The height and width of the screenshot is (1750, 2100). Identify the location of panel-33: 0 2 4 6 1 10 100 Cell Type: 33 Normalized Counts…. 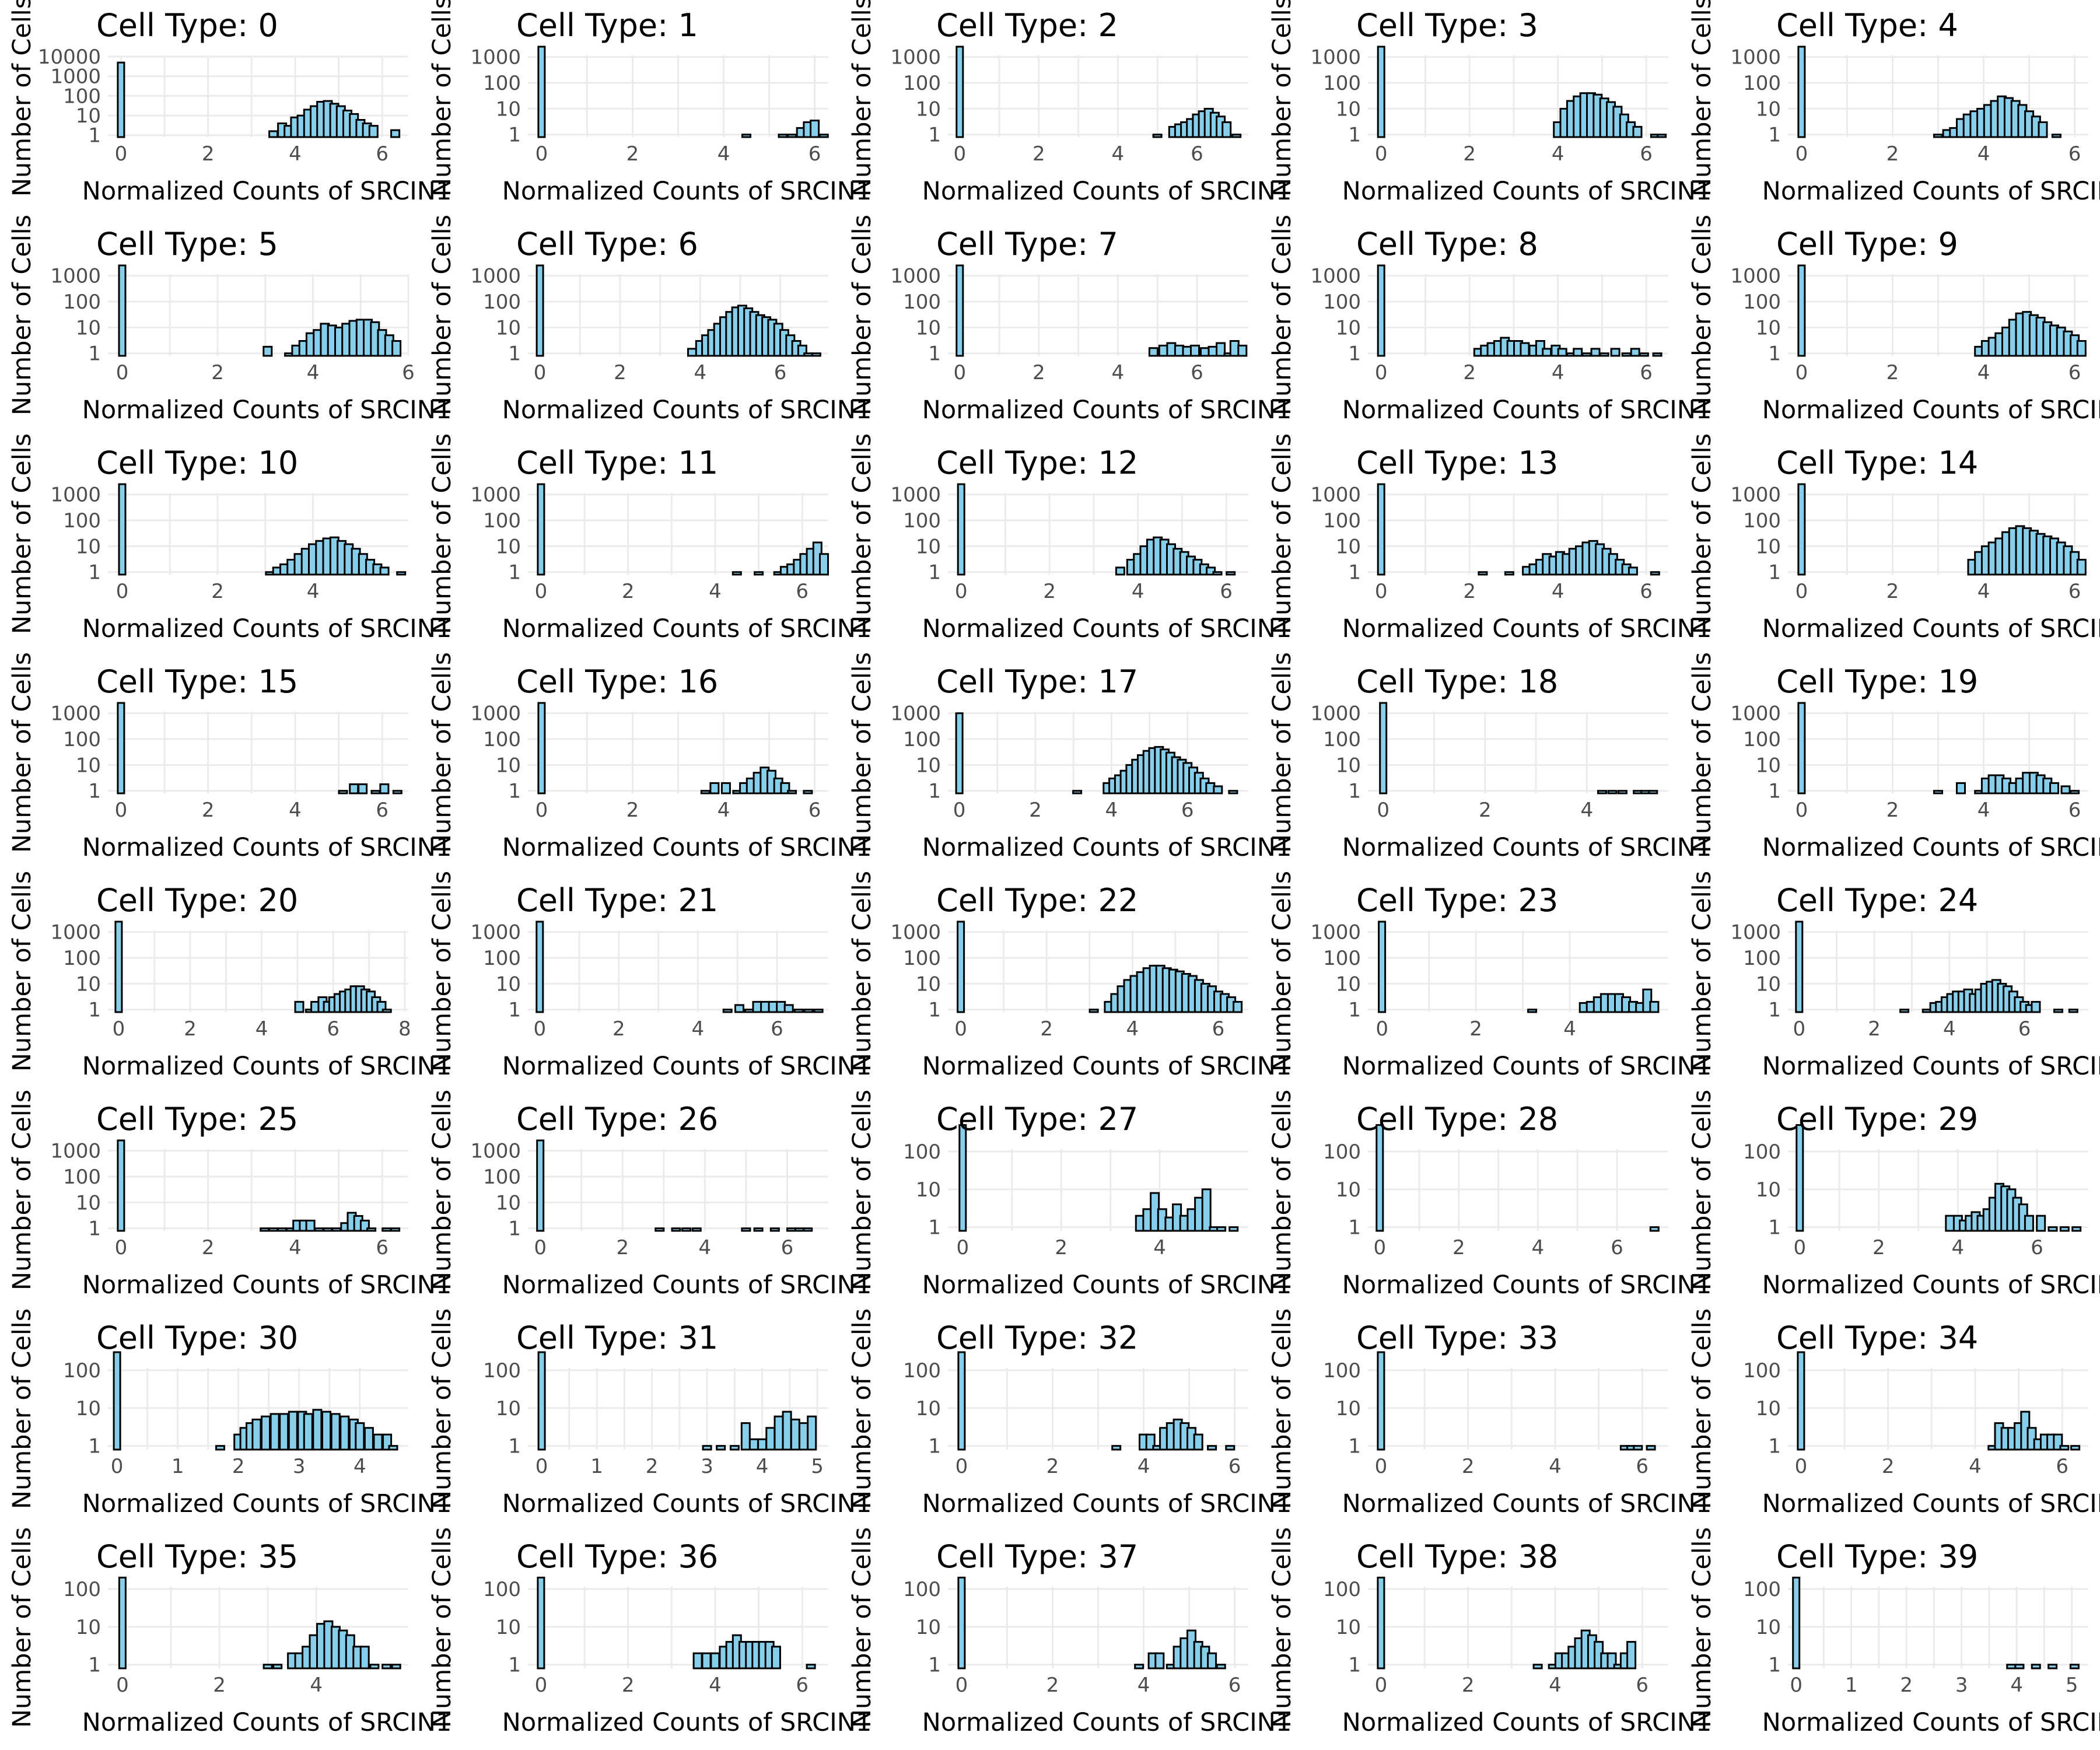
(1490, 1413).